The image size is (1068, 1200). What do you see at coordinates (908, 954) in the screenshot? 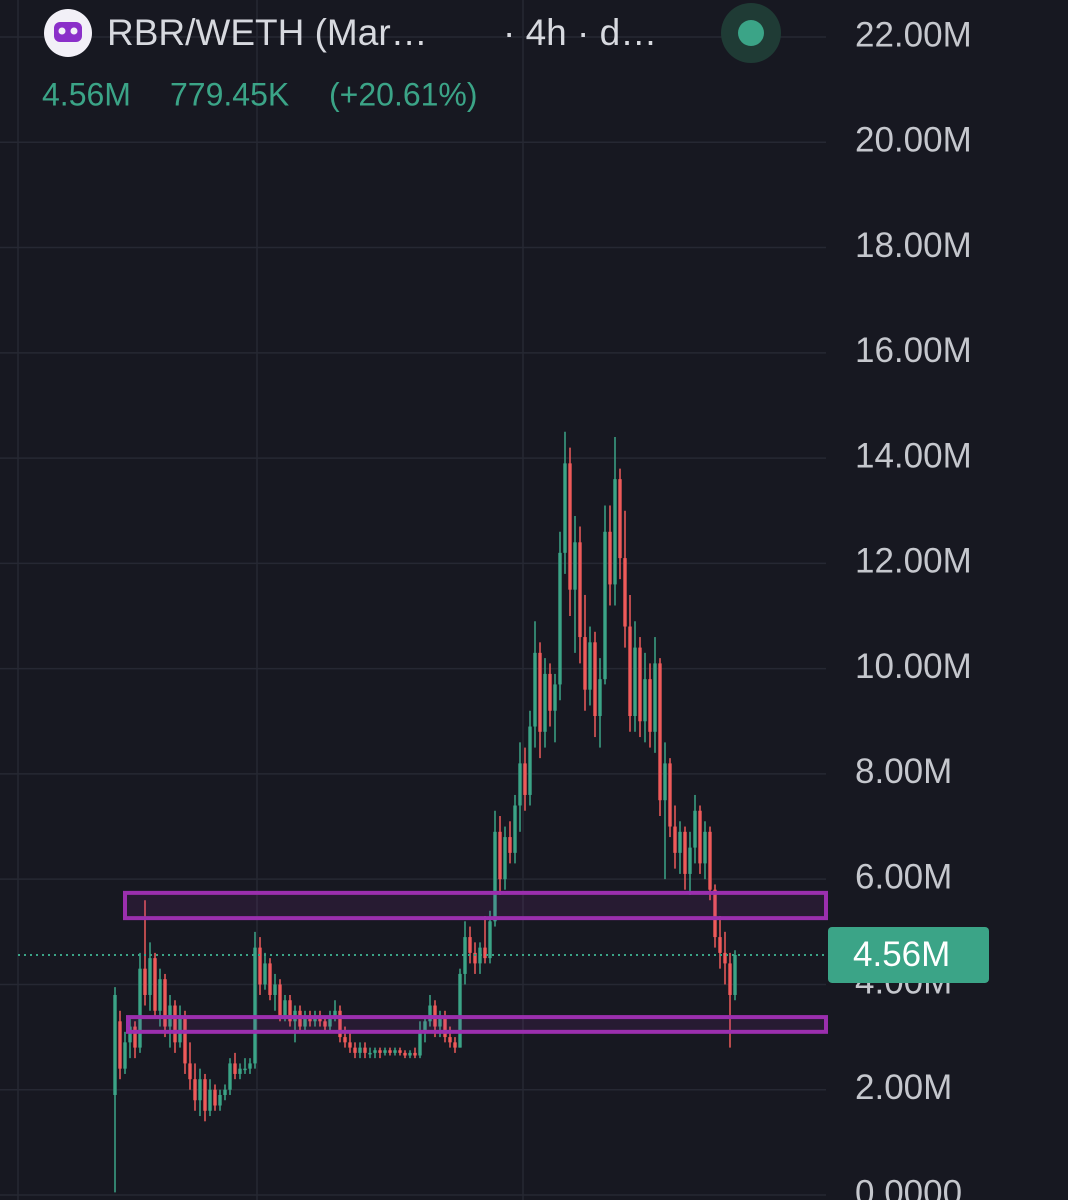
I see `last-price-box` at bounding box center [908, 954].